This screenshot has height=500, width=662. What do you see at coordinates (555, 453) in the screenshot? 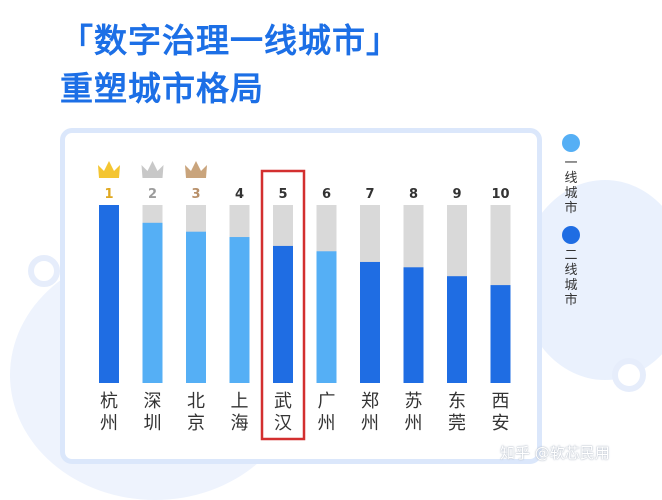
I see `watermark: 知乎 @软芯民用` at bounding box center [555, 453].